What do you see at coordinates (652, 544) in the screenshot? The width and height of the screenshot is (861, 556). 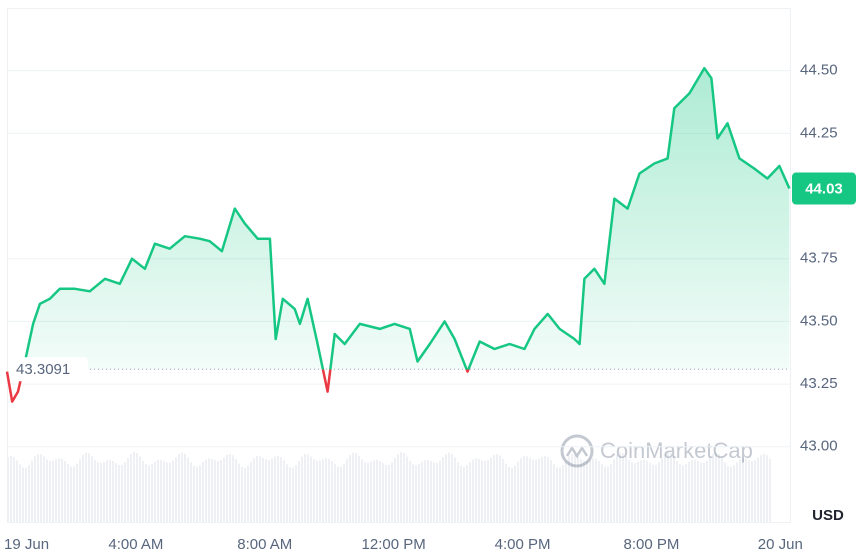 I see `x-tick-label: 8:00 PM` at bounding box center [652, 544].